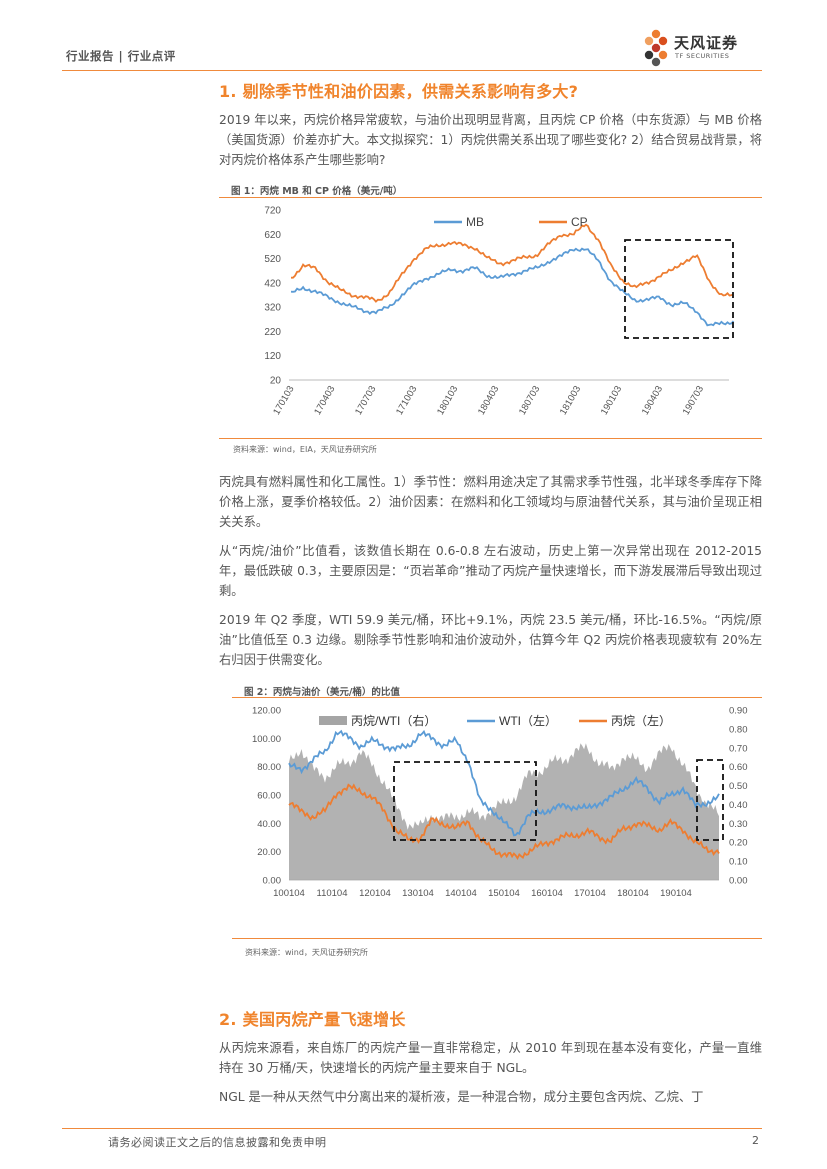 The width and height of the screenshot is (827, 1169). What do you see at coordinates (399, 91) in the screenshot?
I see `section1-title: 1. 剔除季节性和油价因素，供需关系影响有多大?` at bounding box center [399, 91].